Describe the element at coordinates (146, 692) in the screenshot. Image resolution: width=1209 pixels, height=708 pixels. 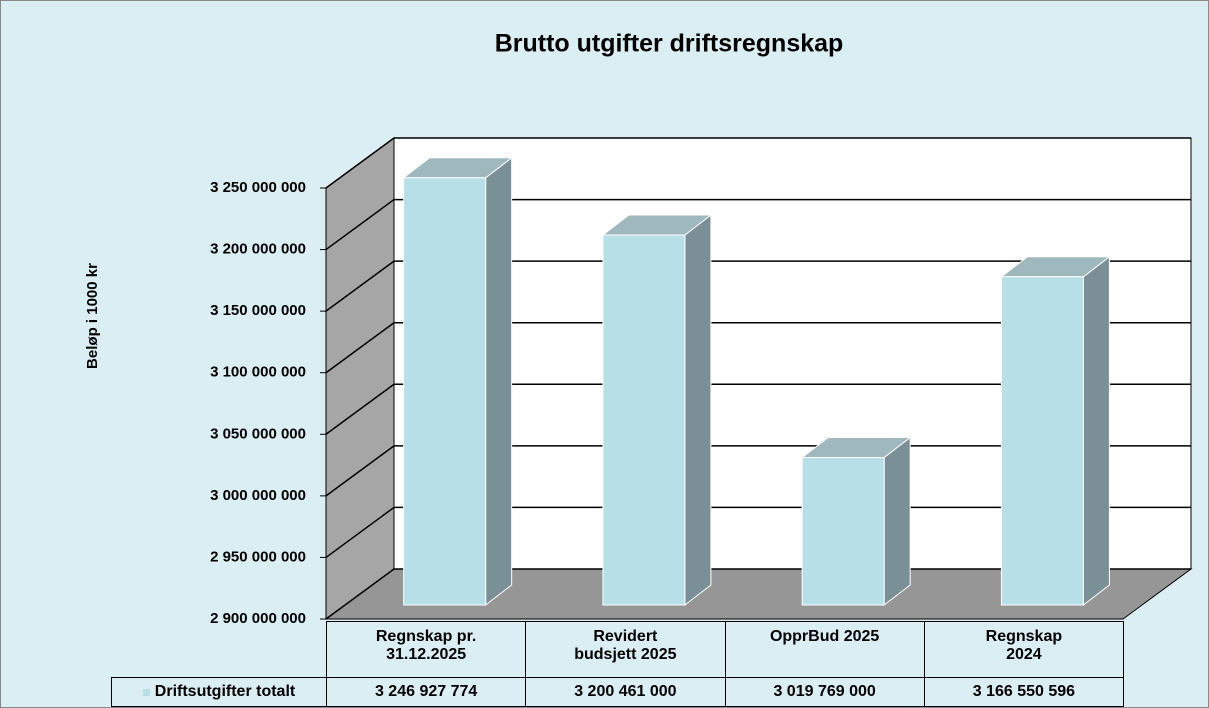
I see `legend-swatch` at that location.